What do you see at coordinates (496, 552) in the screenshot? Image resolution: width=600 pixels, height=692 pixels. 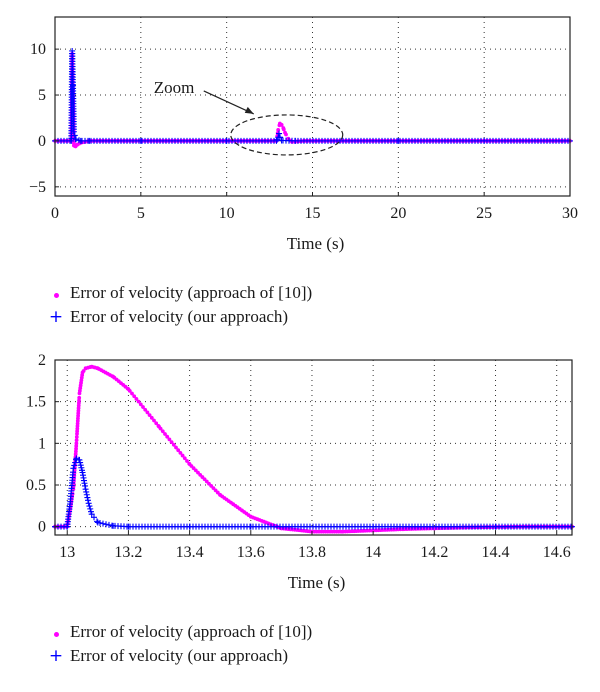 I see `x-tick-label: 14.4` at bounding box center [496, 552].